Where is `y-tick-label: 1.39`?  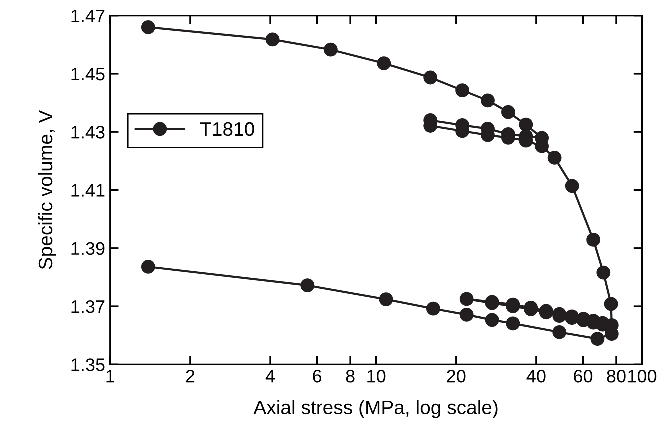 y-tick-label: 1.39 is located at coordinates (88, 249).